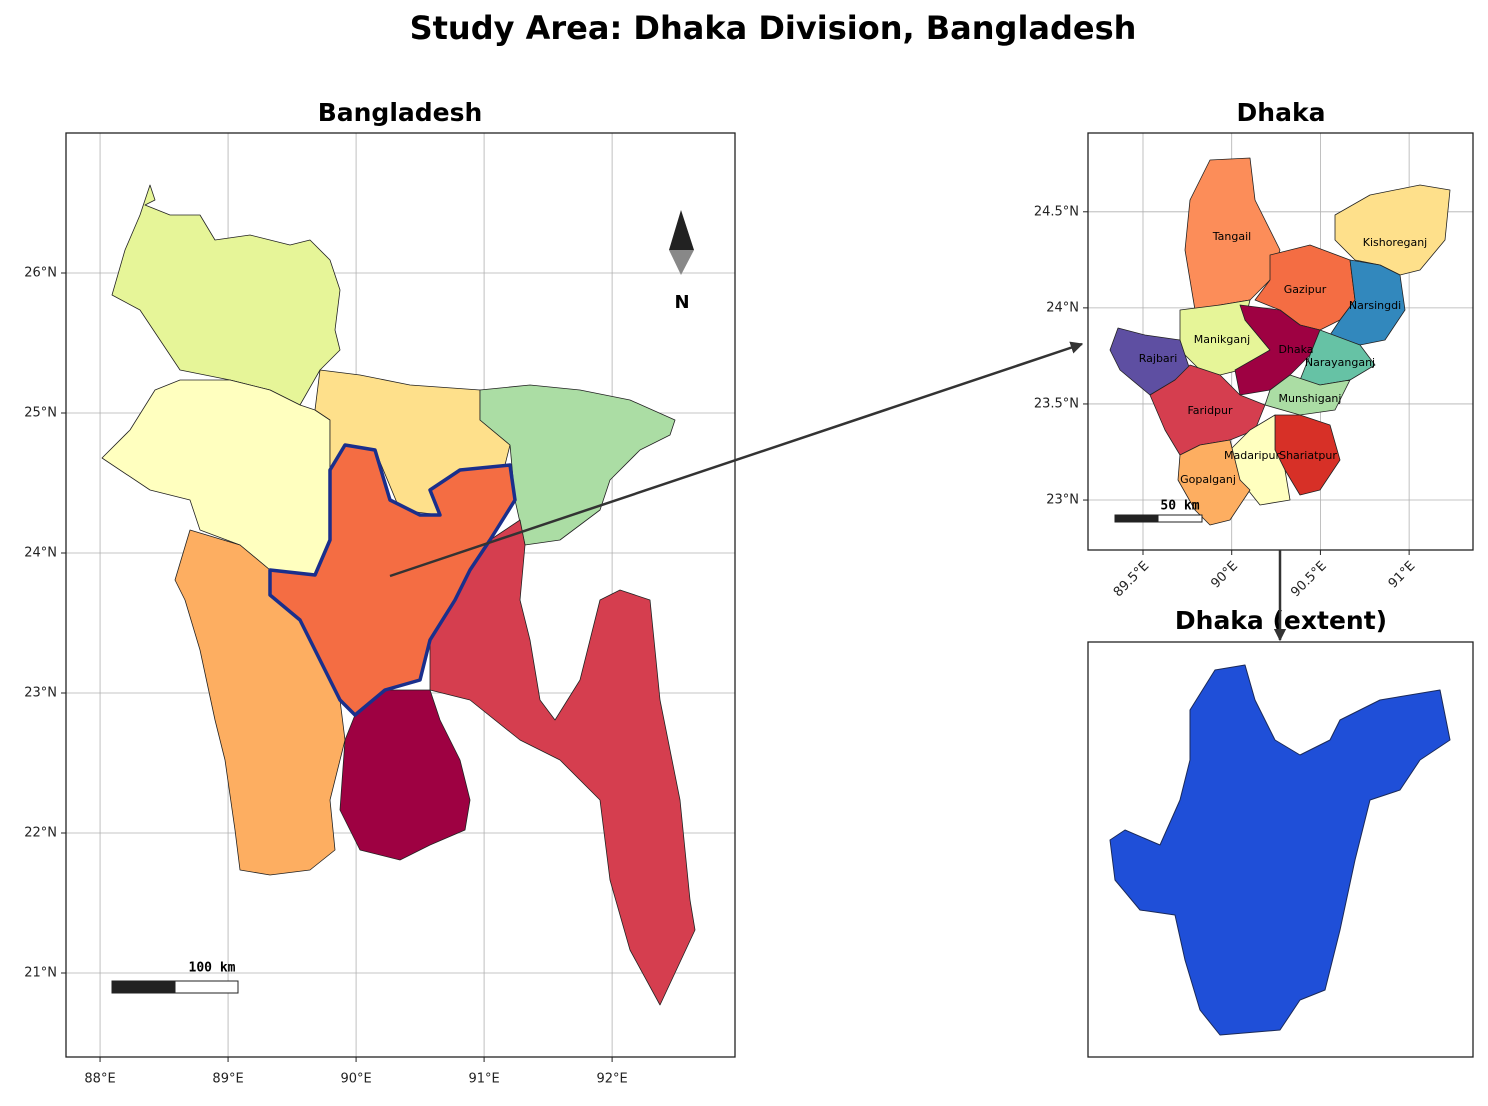 The width and height of the screenshot is (1488, 1106). What do you see at coordinates (1222, 339) in the screenshot?
I see `district-label: Manikganj` at bounding box center [1222, 339].